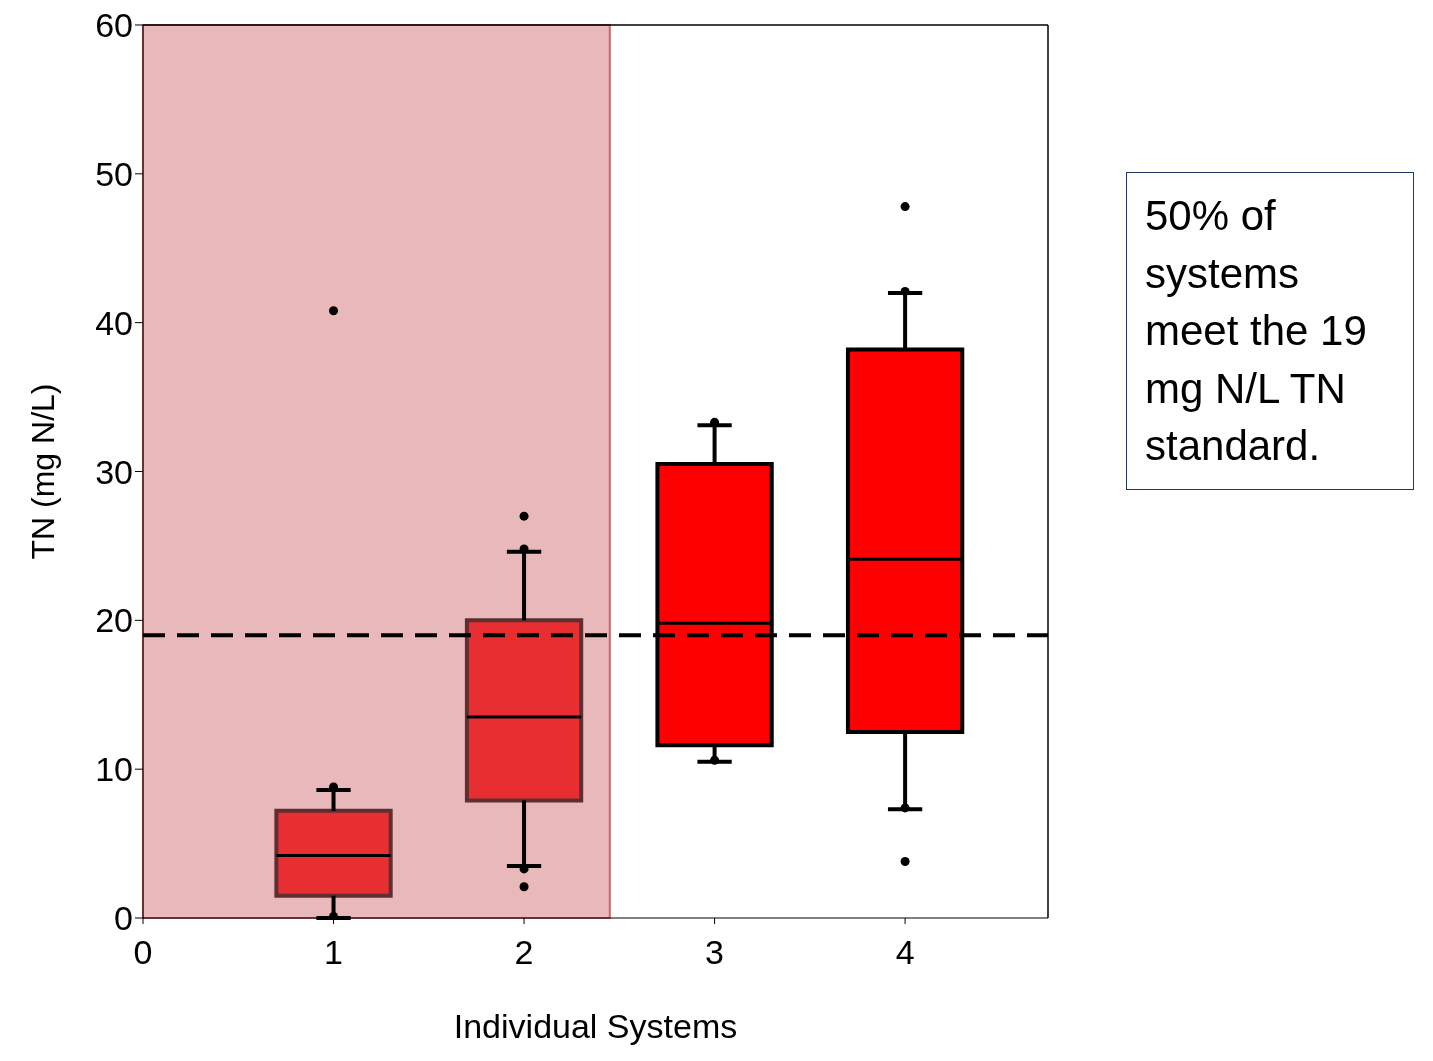 The width and height of the screenshot is (1433, 1061). What do you see at coordinates (114, 471) in the screenshot?
I see `y-tick-label: 30` at bounding box center [114, 471].